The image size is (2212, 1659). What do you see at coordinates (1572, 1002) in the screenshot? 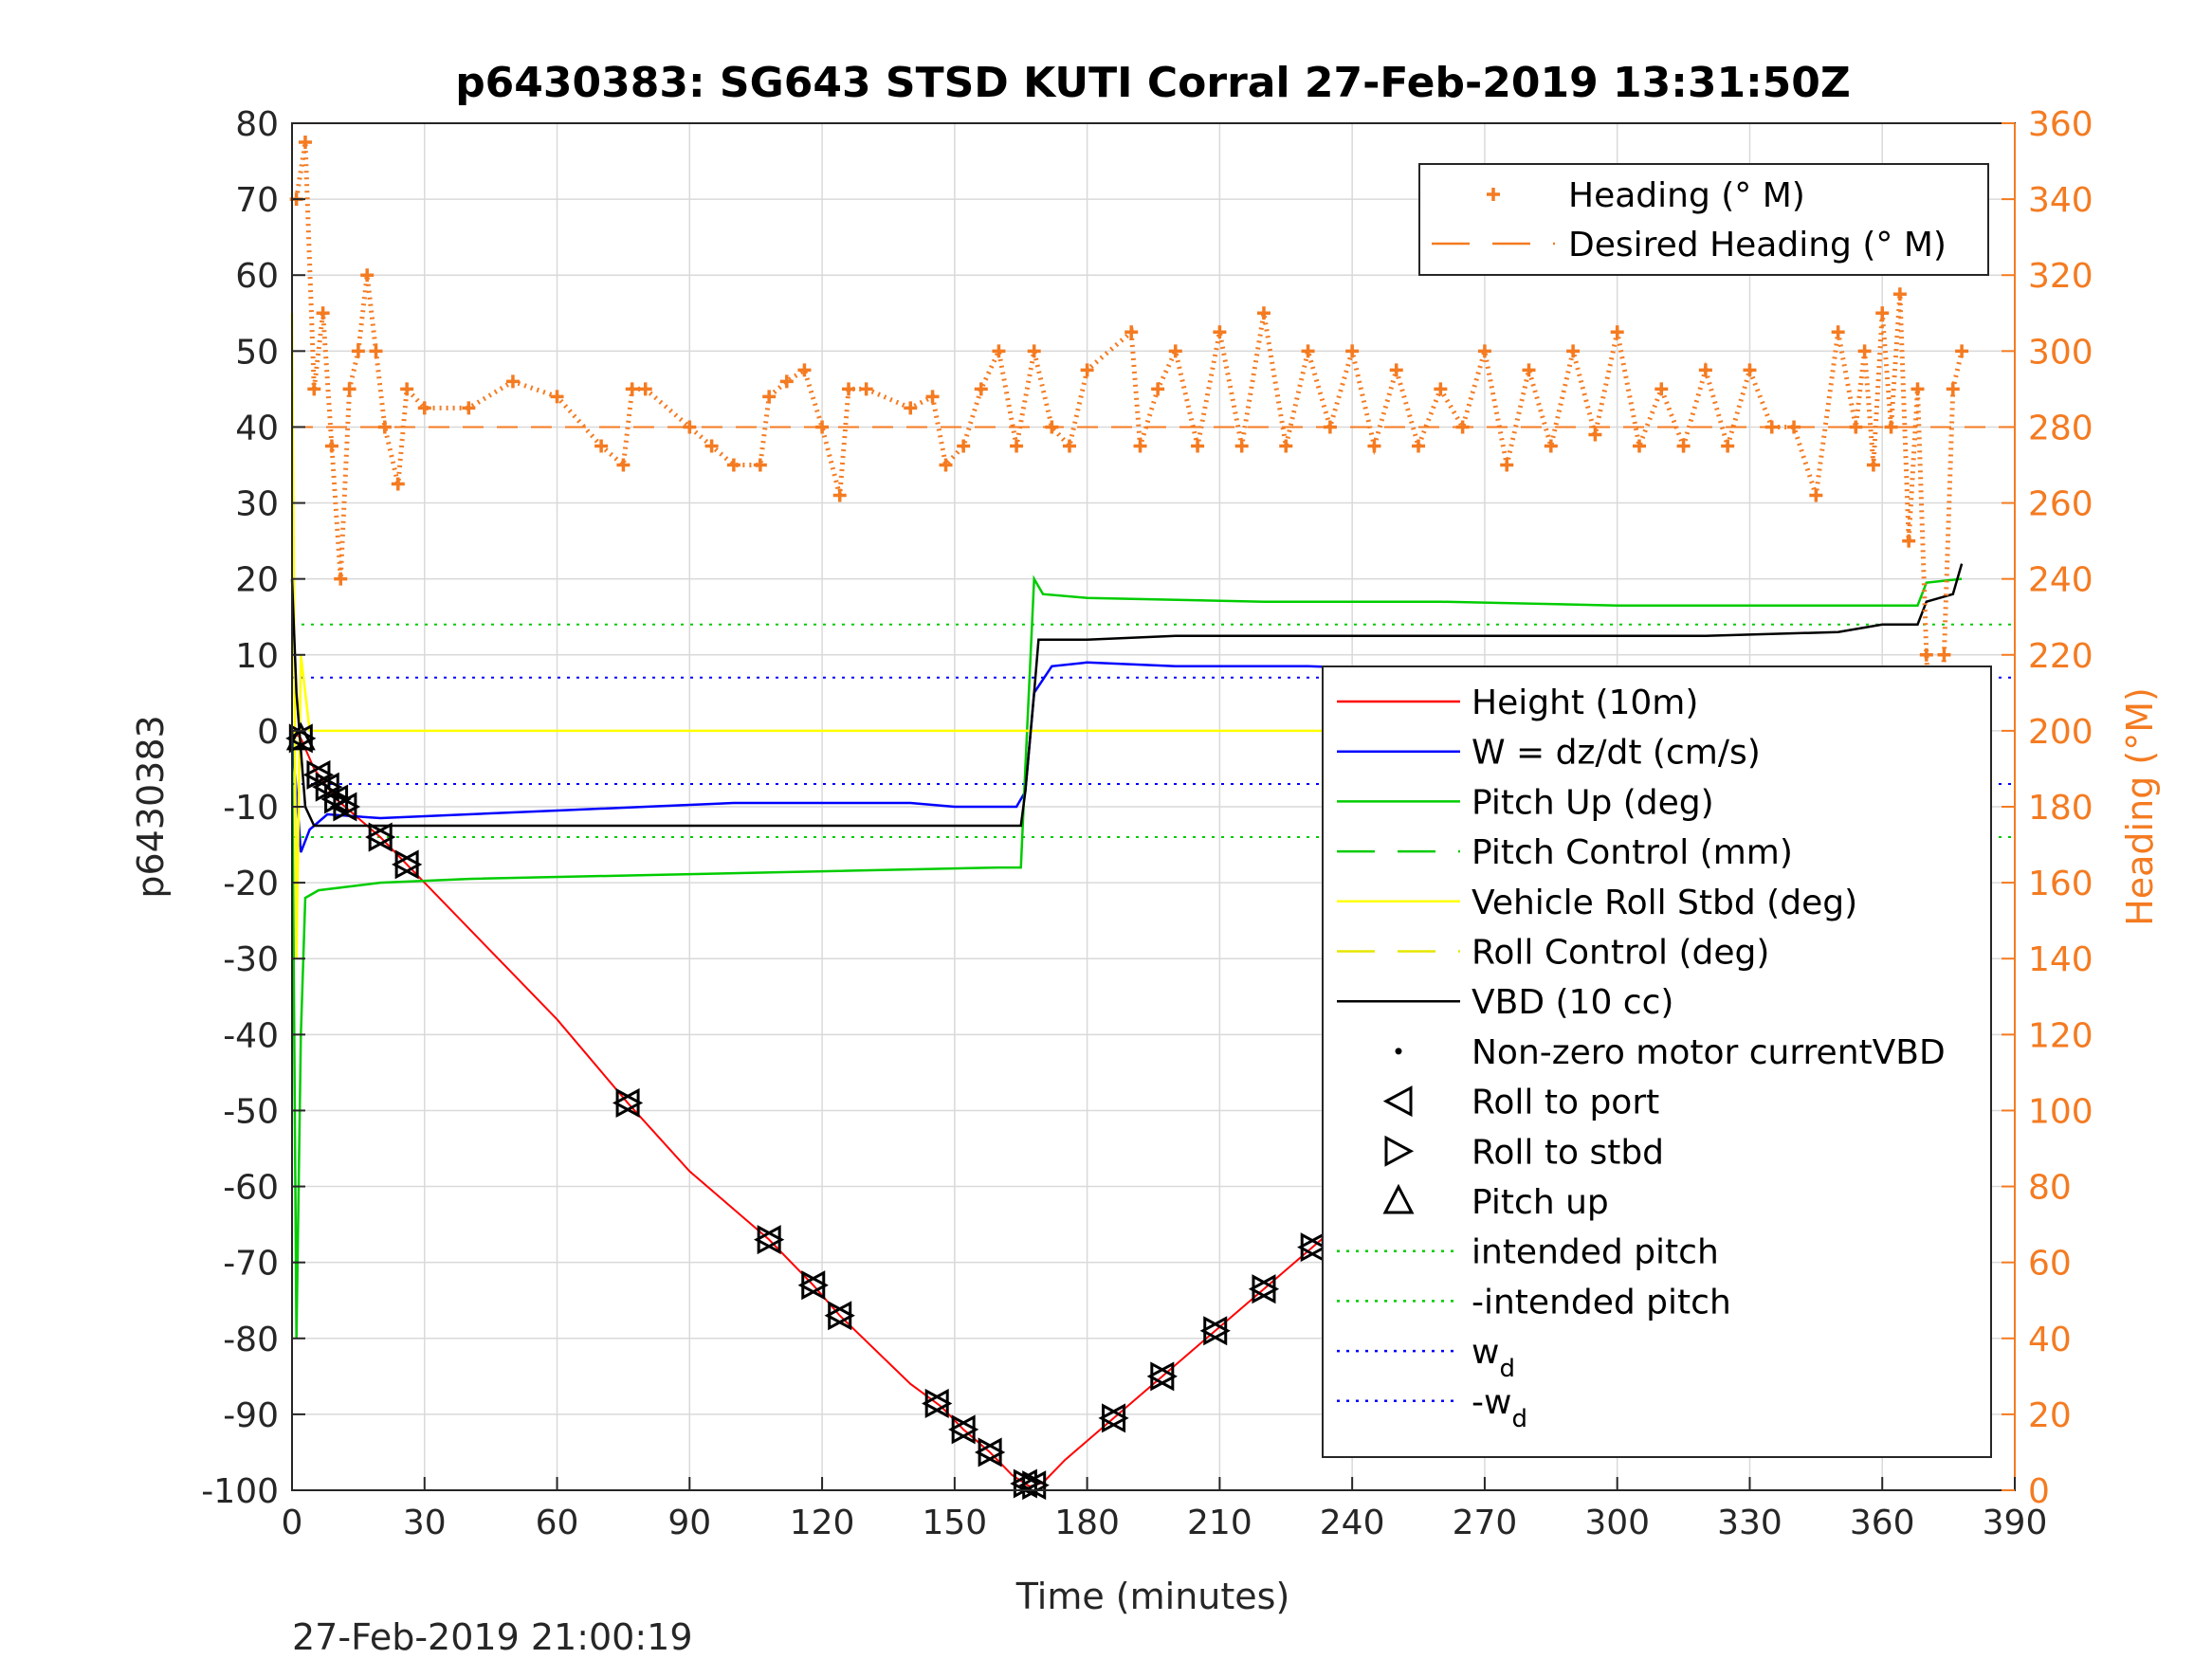
I see `legend-label: VBD (10 cc)` at bounding box center [1572, 1002].